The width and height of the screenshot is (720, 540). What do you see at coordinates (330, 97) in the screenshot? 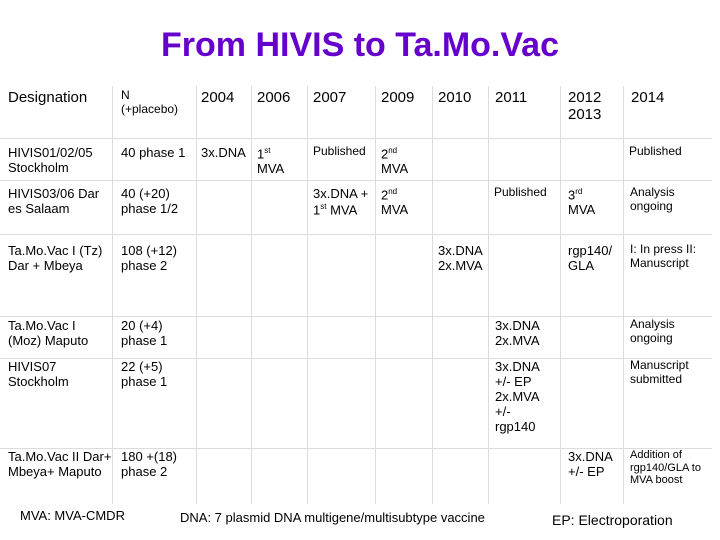
I see `header-2007: 2007` at bounding box center [330, 97].